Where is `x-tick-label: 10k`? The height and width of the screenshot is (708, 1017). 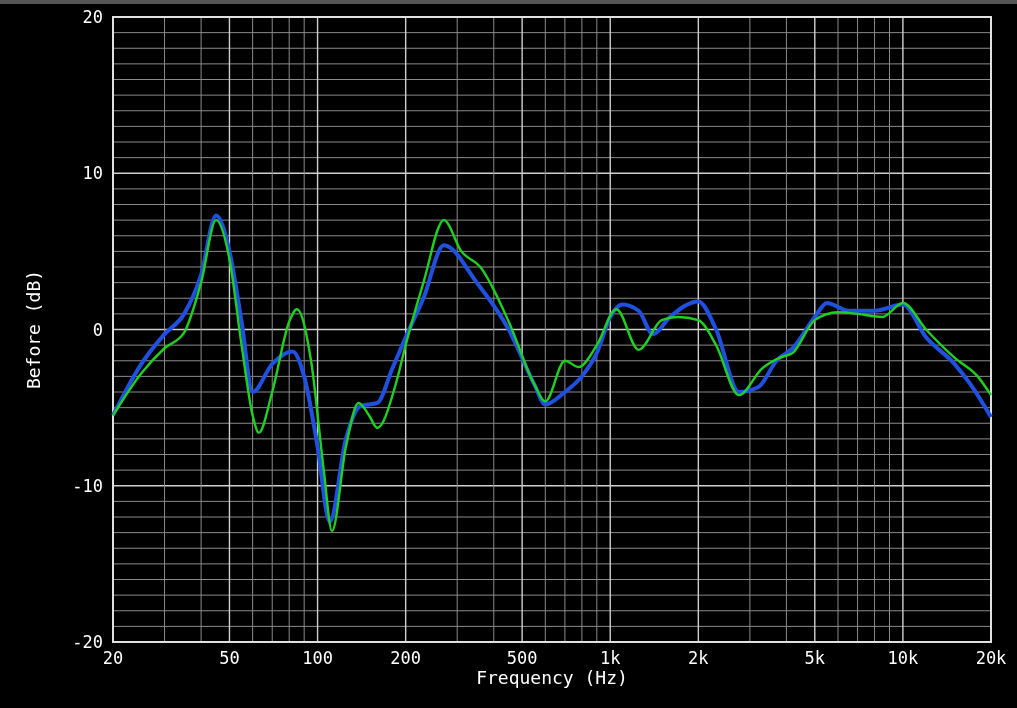 x-tick-label: 10k is located at coordinates (903, 658).